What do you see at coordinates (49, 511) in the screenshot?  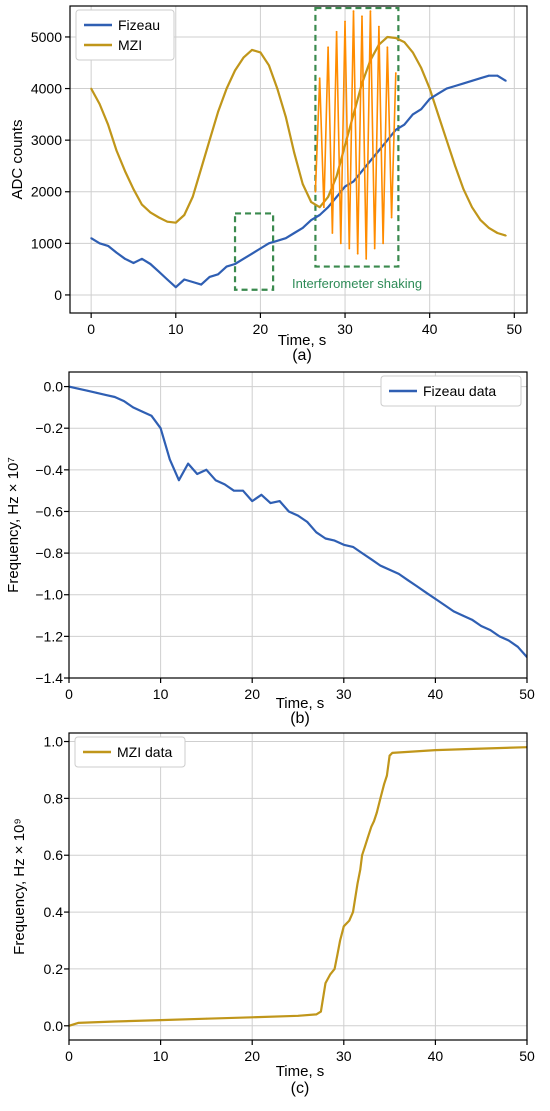 I see `y-tick-label: −0.6` at bounding box center [49, 511].